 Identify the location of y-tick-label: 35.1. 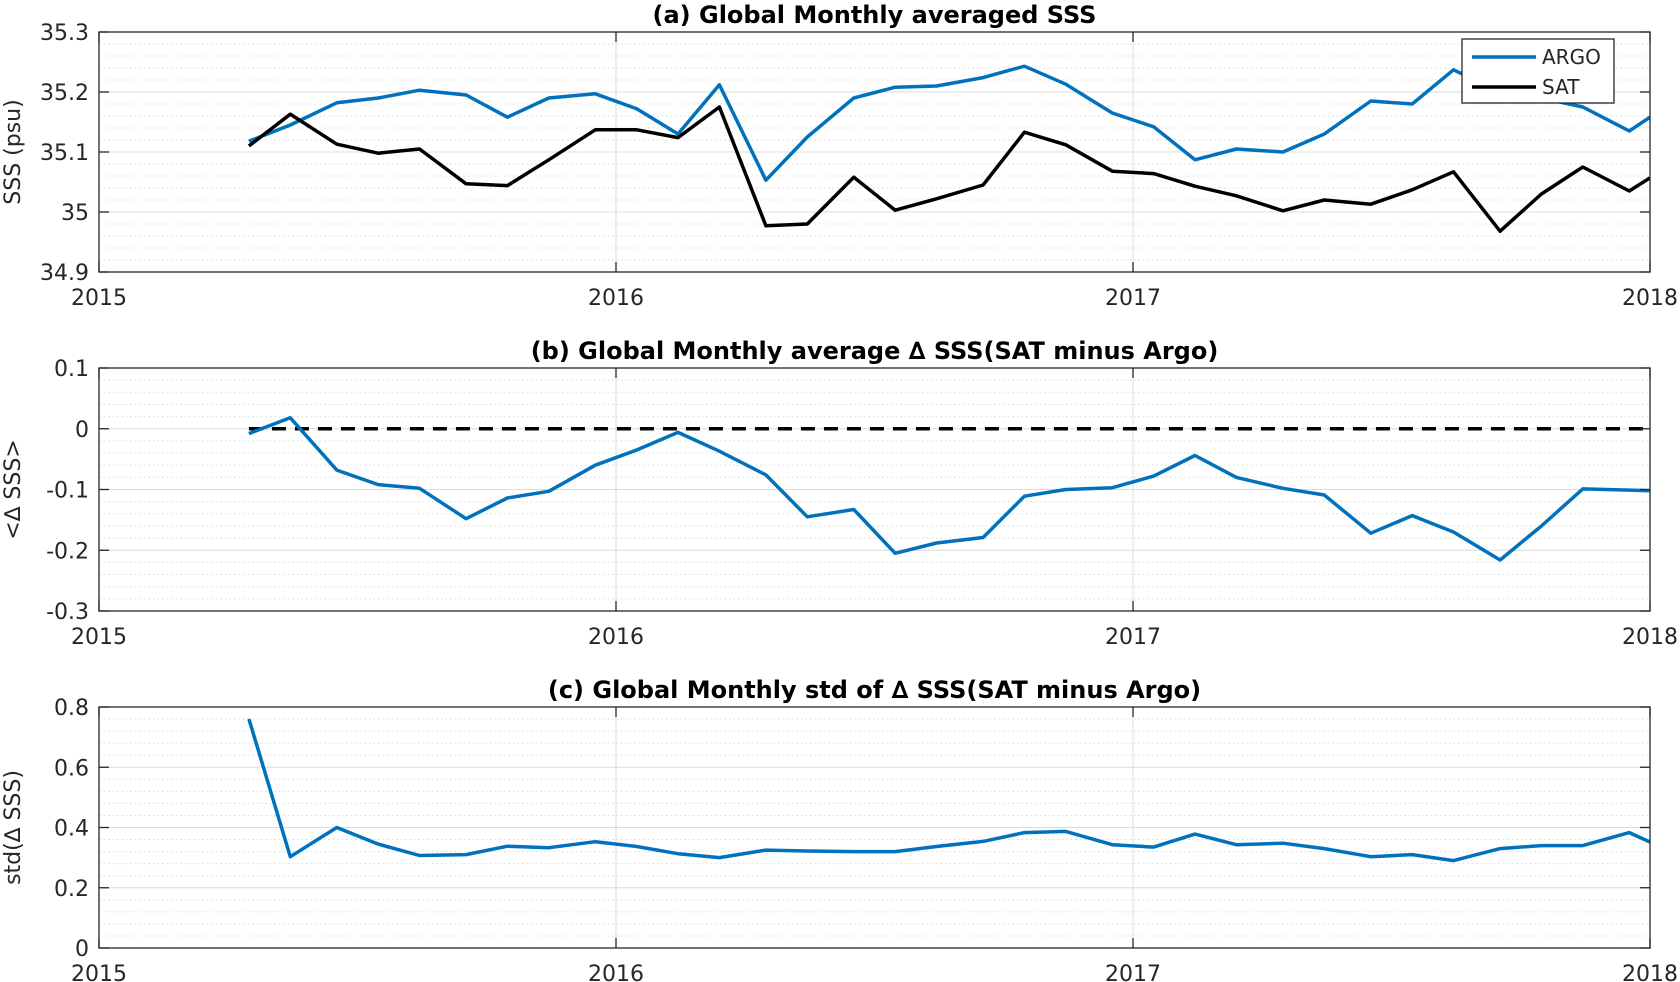
(64, 153).